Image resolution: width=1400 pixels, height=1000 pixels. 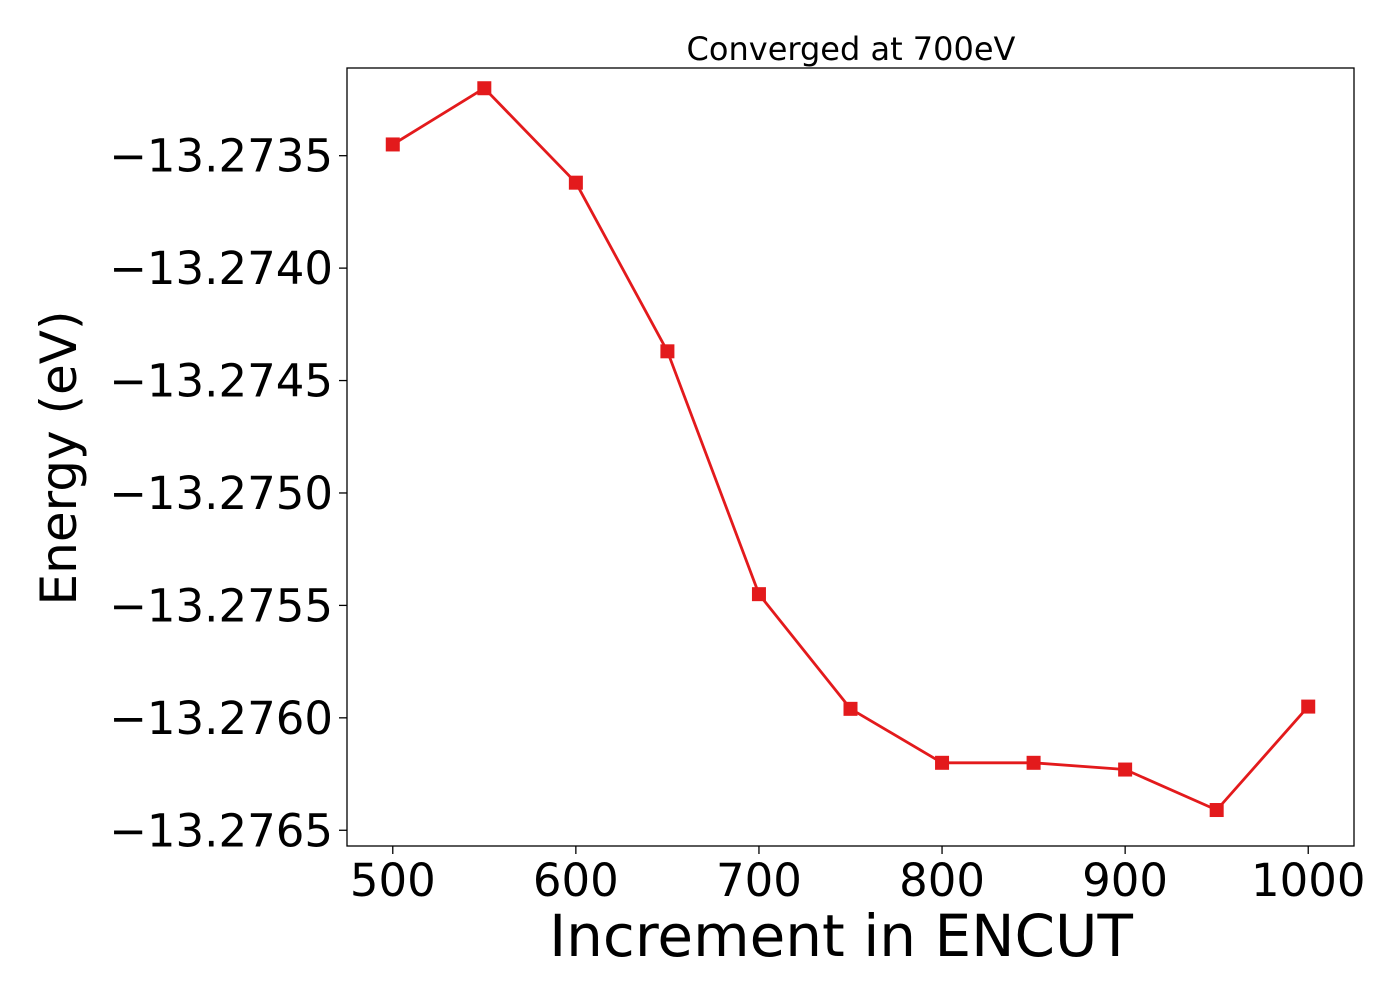 What do you see at coordinates (851, 49) in the screenshot?
I see `chart-title: Converged at 700eV` at bounding box center [851, 49].